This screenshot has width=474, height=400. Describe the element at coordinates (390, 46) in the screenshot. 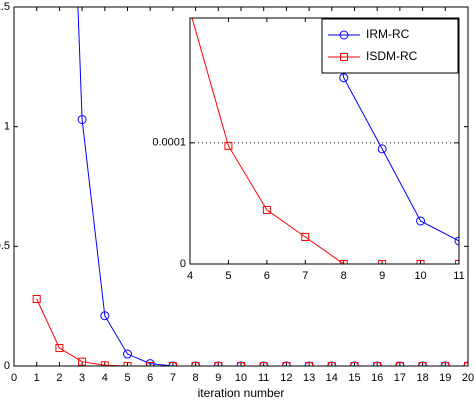

I see `legend-box` at that location.